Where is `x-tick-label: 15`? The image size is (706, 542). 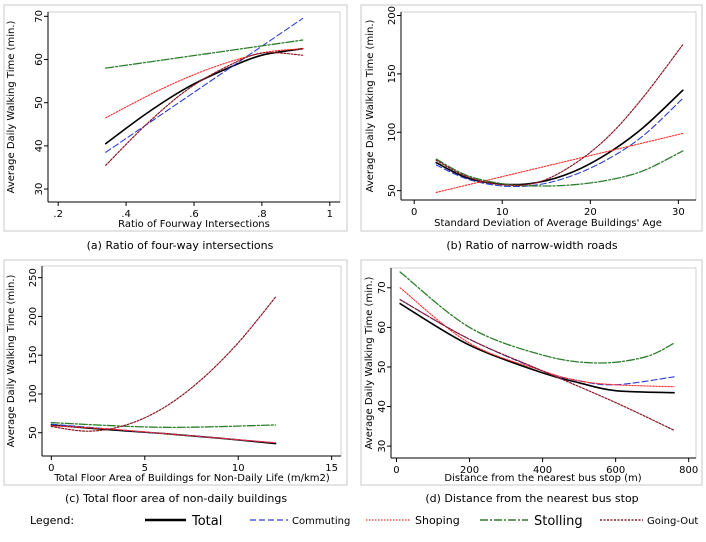
x-tick-label: 15 is located at coordinates (331, 468).